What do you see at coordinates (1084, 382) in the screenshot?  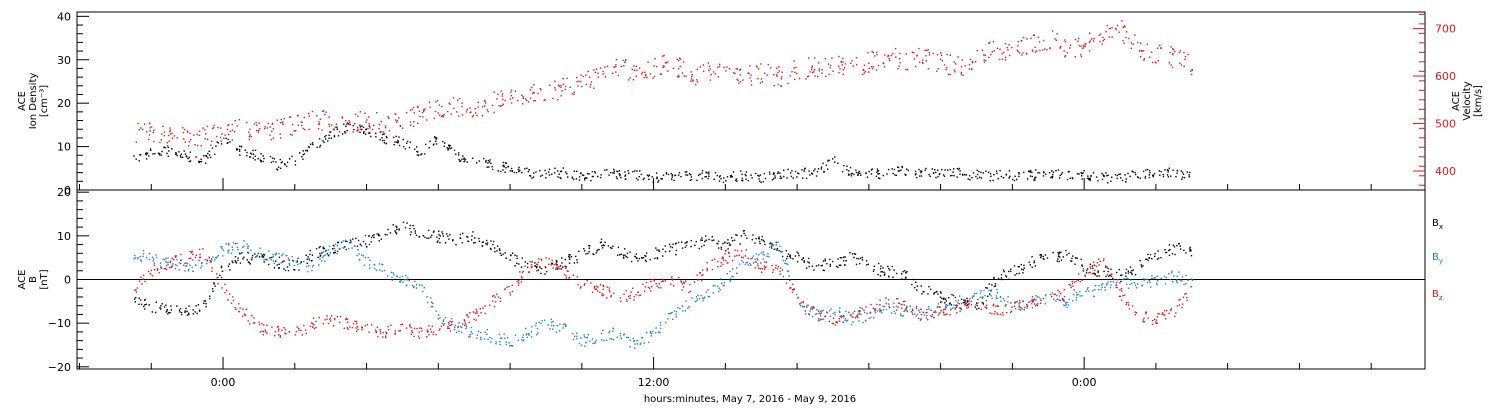 I see `x-tick-label: 0:00` at bounding box center [1084, 382].